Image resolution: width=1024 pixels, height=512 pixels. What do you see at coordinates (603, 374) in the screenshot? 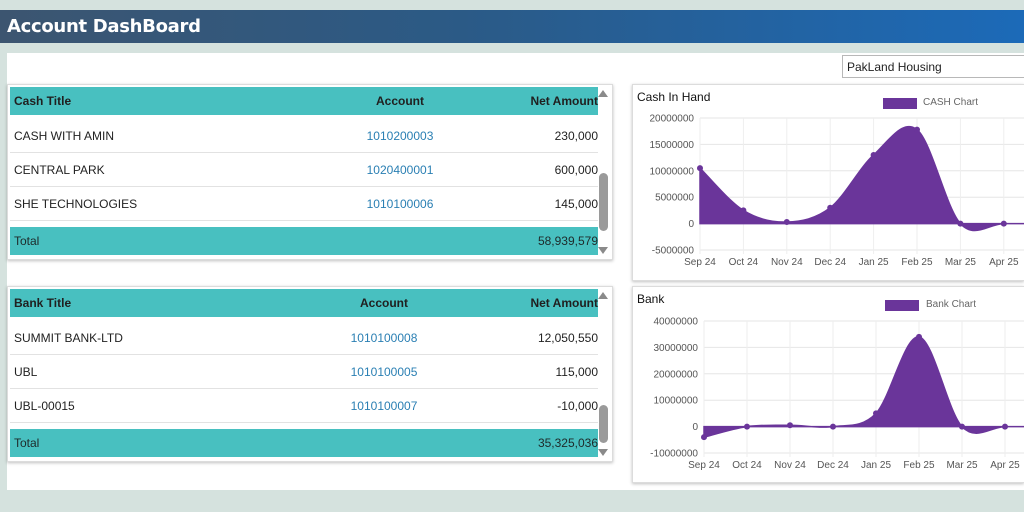
I see `bank-grid-scrollbar` at bounding box center [603, 374].